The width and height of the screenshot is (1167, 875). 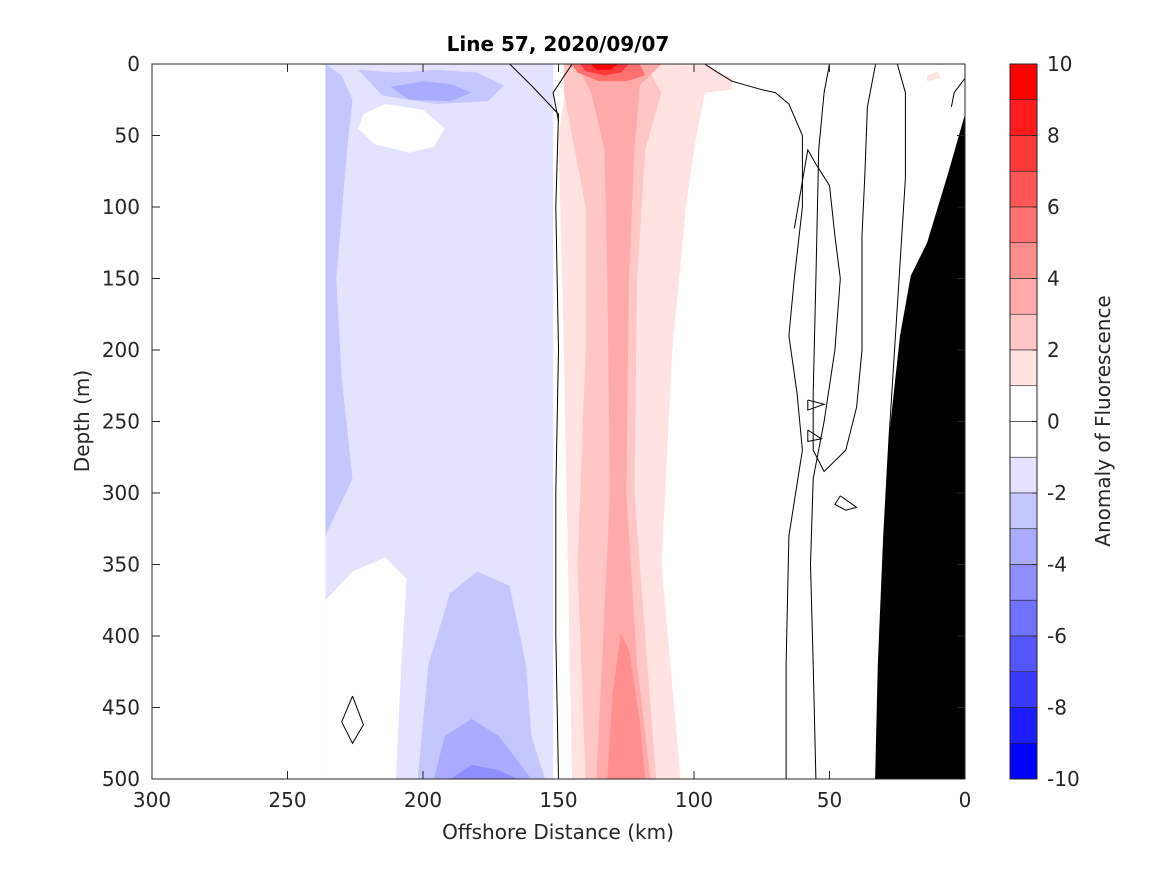 I want to click on contour-bathy-notch, so click(x=943, y=218).